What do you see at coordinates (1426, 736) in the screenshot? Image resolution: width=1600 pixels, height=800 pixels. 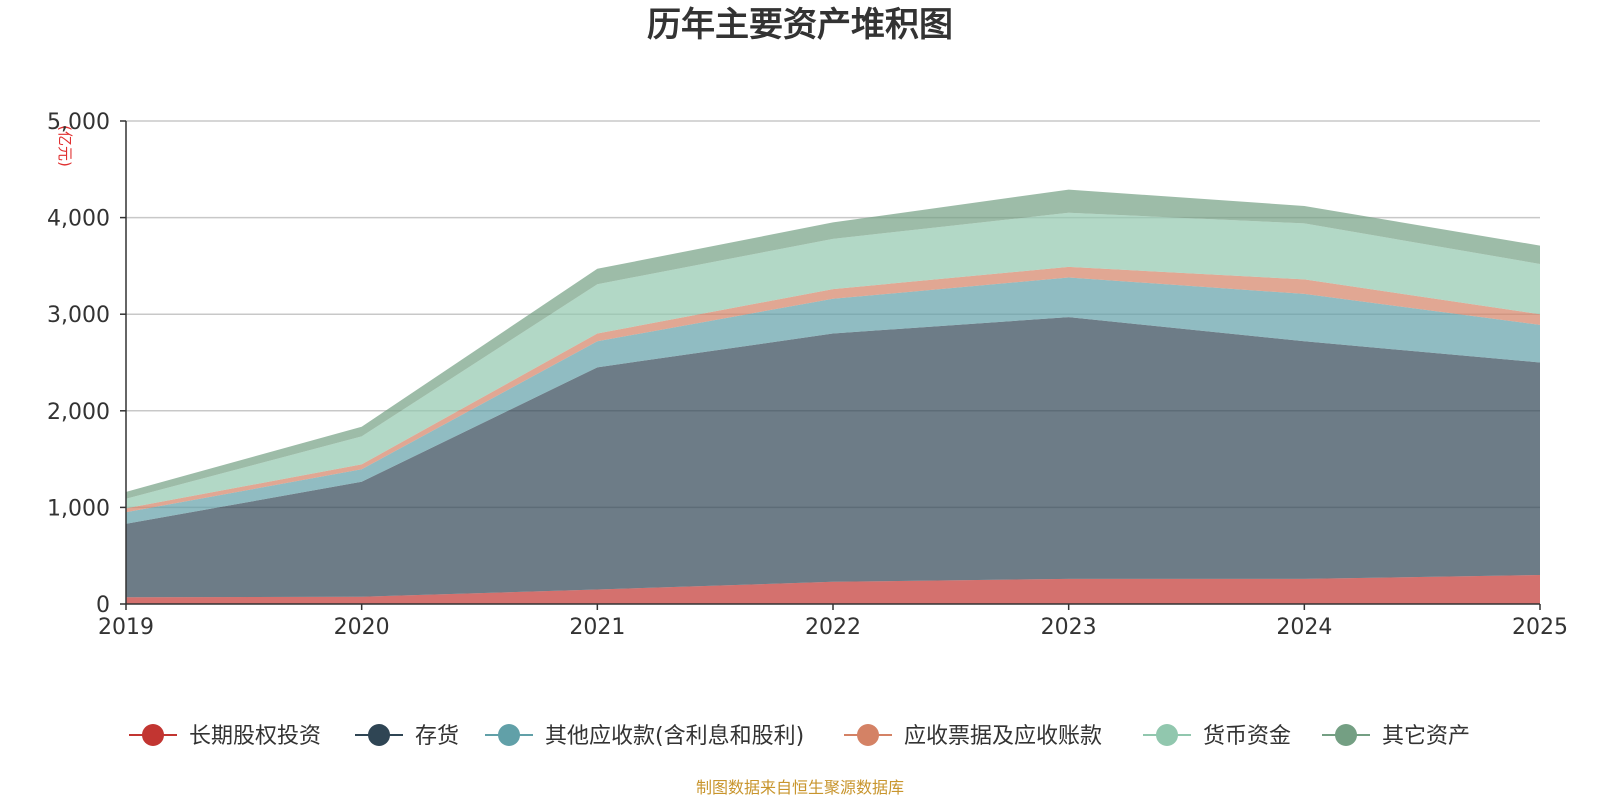 I see `legend-label: 其它资产` at bounding box center [1426, 736].